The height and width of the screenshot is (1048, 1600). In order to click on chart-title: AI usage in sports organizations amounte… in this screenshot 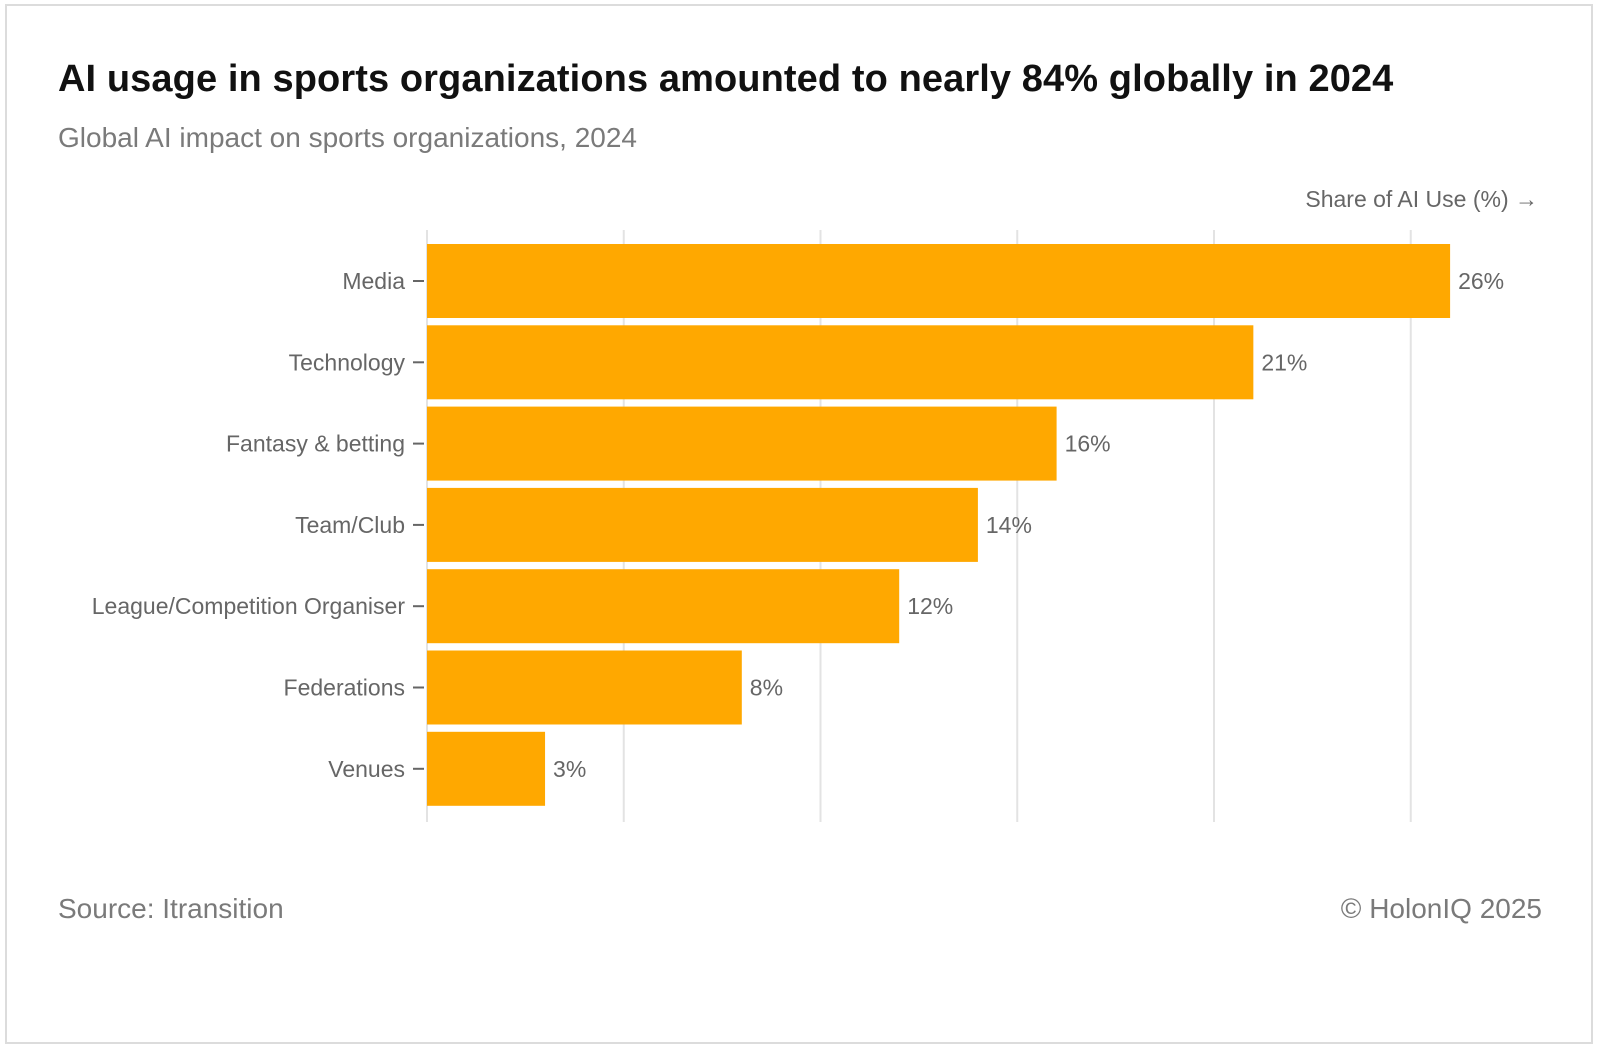, I will do `click(726, 79)`.